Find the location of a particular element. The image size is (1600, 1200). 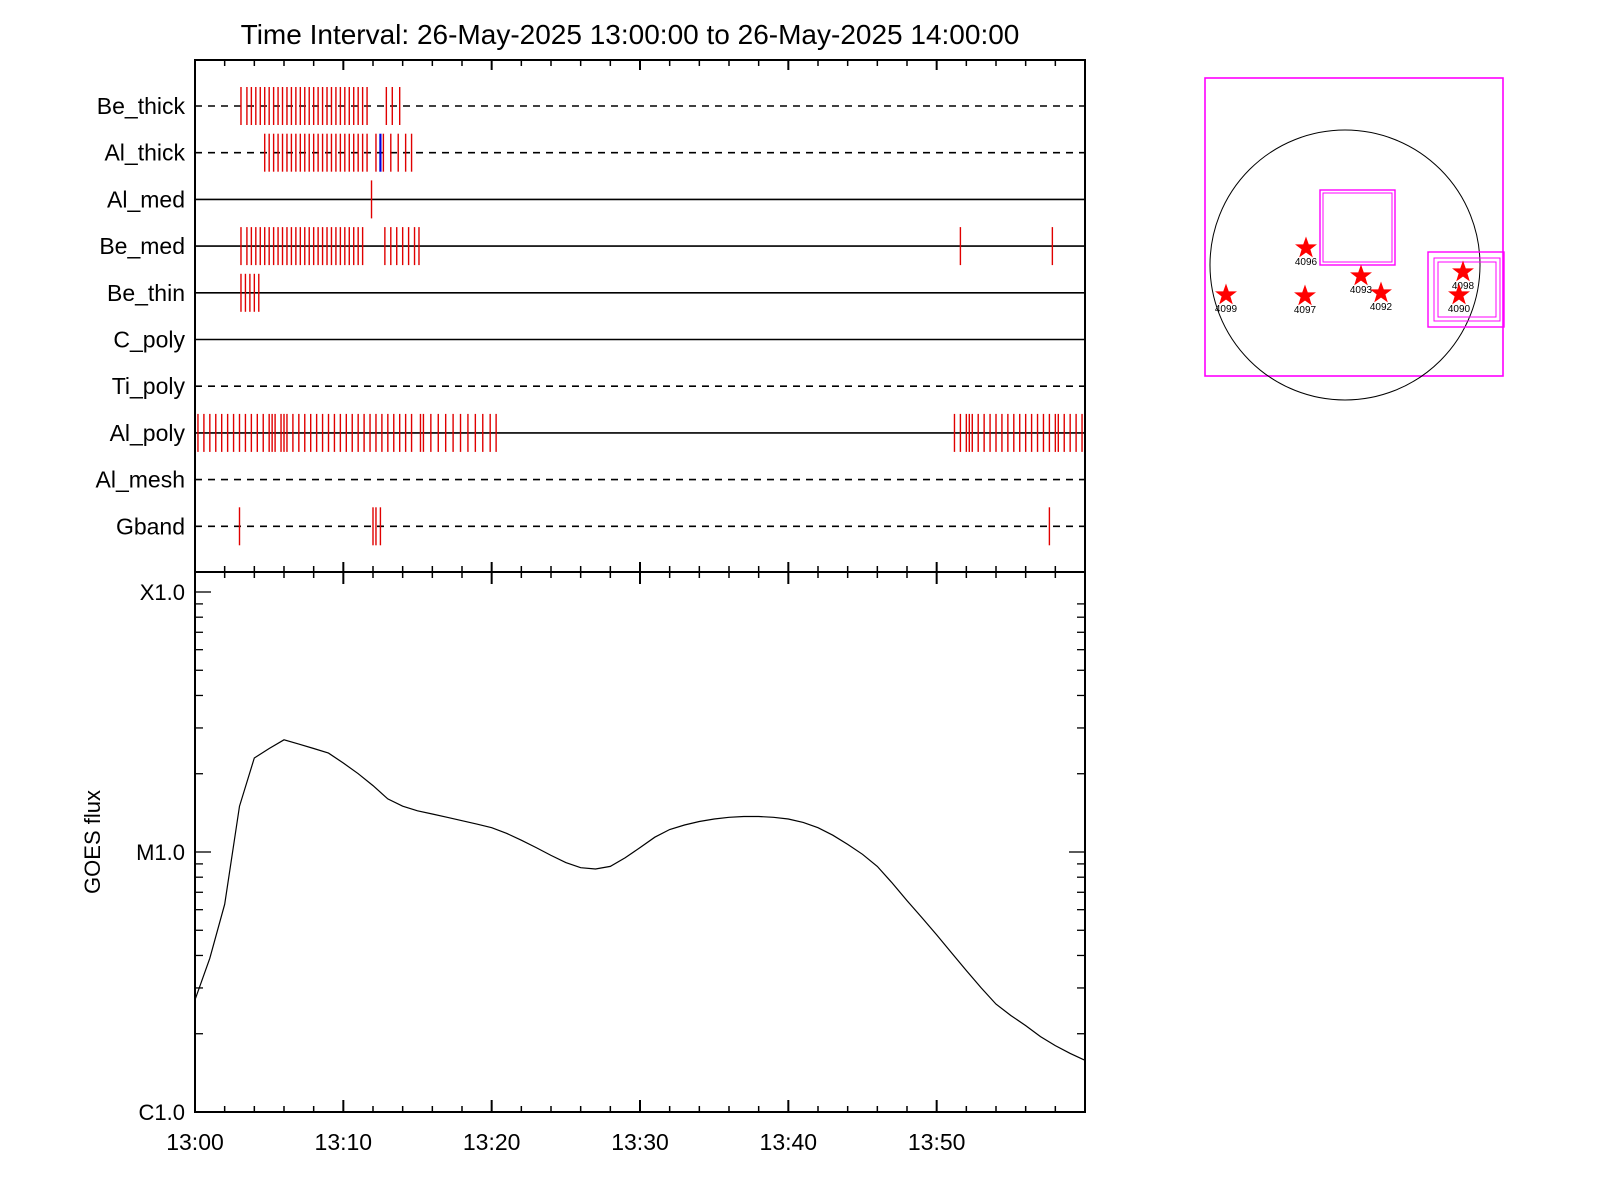

active-region-label: 4098 is located at coordinates (1463, 286).